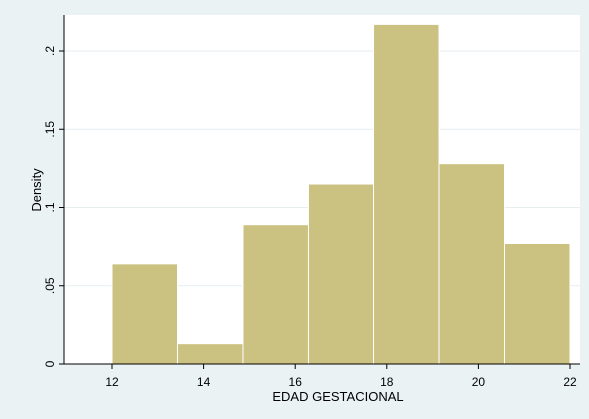 The image size is (589, 419). Describe the element at coordinates (204, 382) in the screenshot. I see `x-tick-label: 14` at that location.